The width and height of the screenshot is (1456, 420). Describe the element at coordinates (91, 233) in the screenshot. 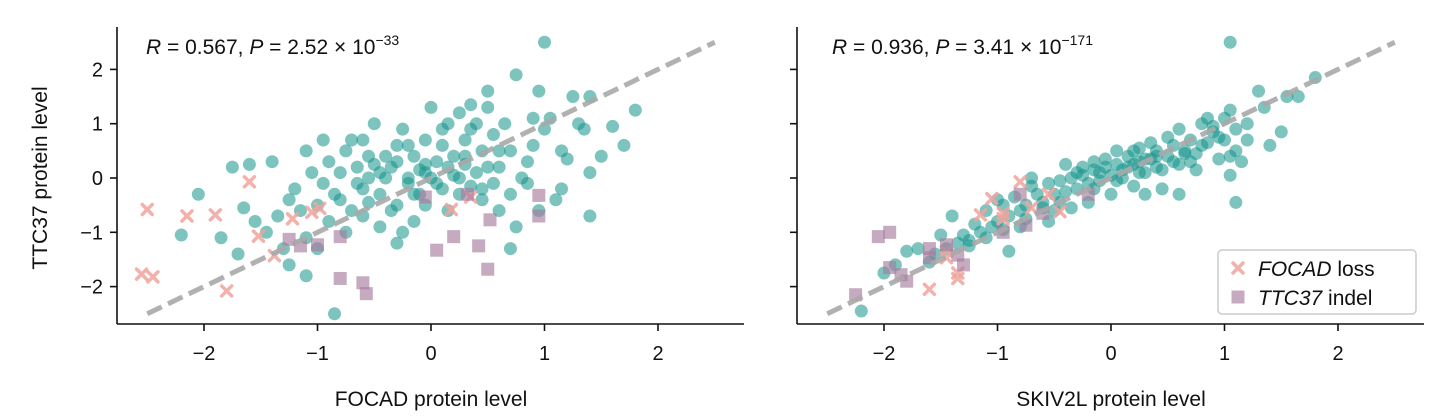

I see `y-tick-label: −1` at that location.